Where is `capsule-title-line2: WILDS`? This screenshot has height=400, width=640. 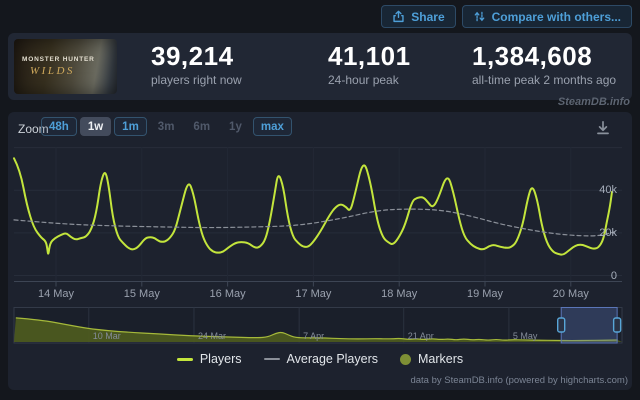 capsule-title-line2: WILDS is located at coordinates (52, 71).